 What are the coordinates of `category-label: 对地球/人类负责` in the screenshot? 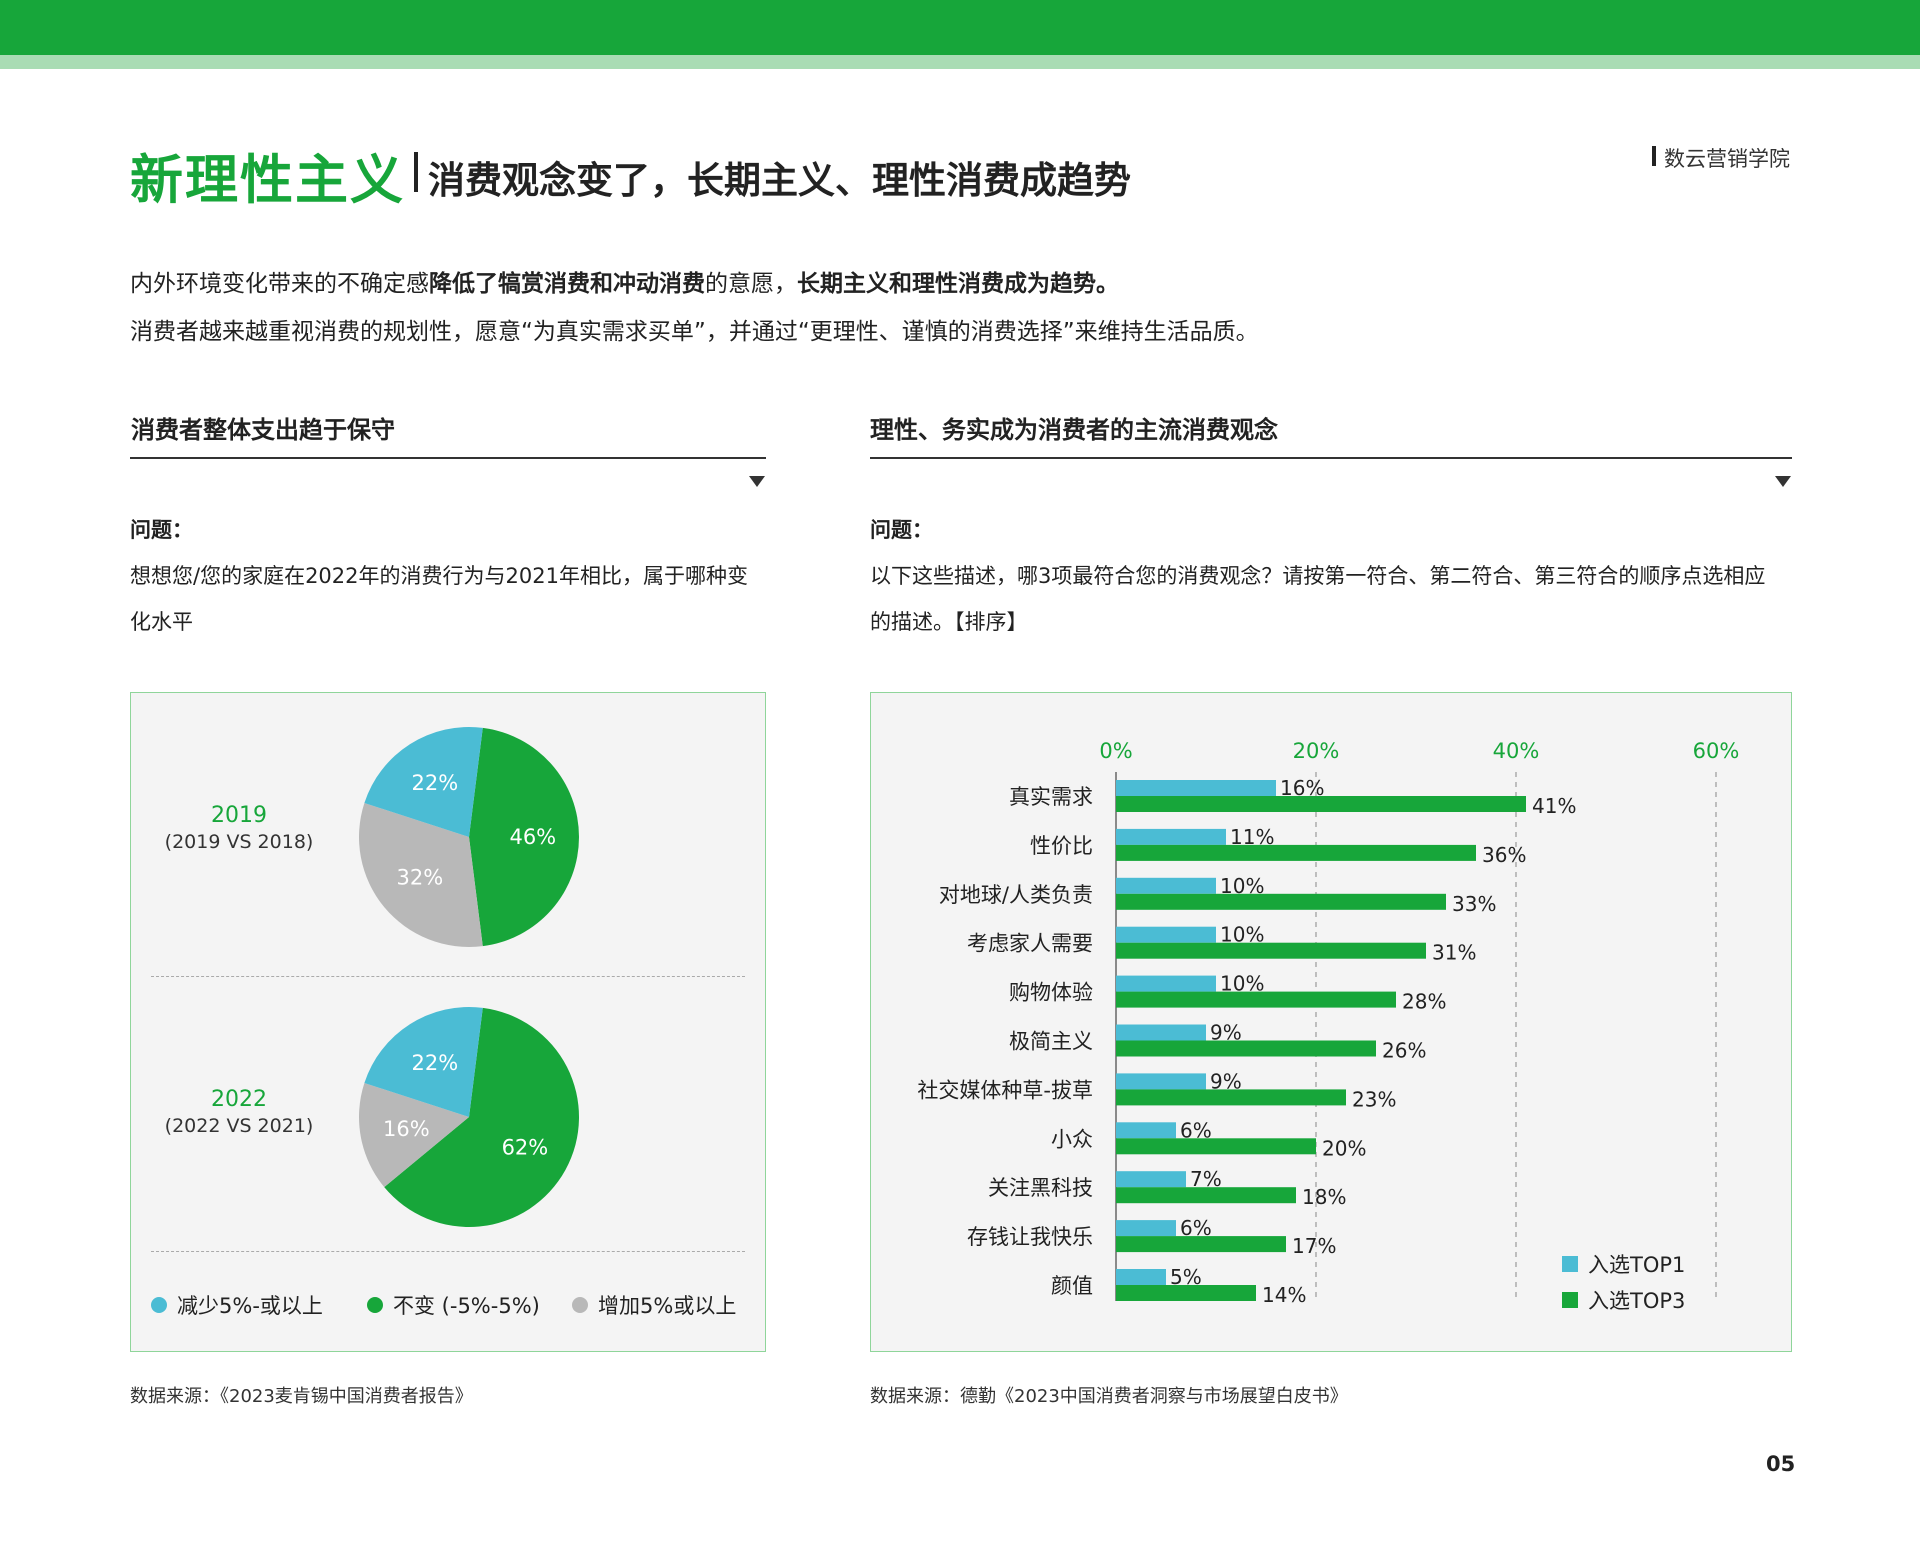 It's located at (1016, 895).